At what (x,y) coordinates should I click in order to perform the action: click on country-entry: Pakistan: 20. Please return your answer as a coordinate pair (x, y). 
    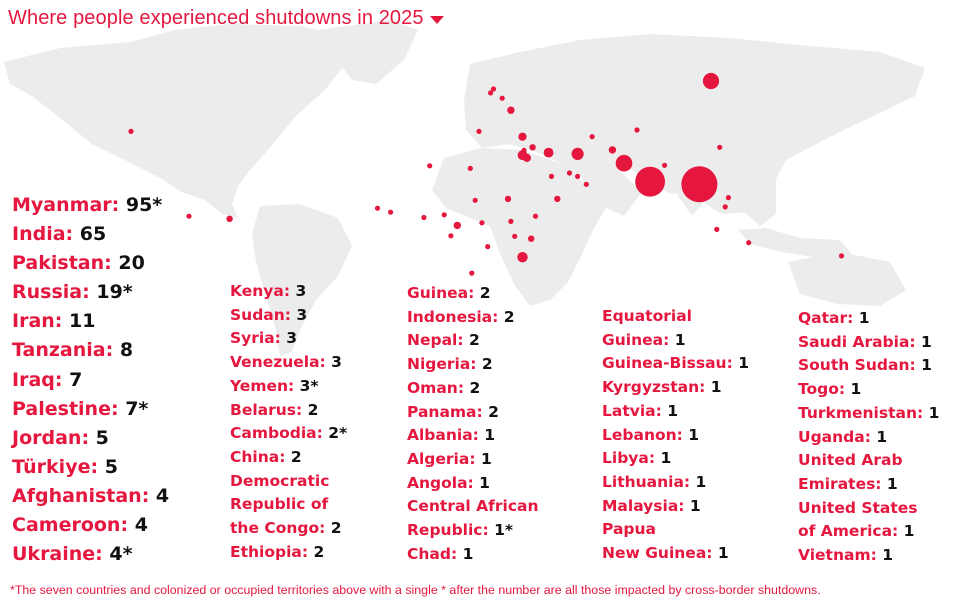
    Looking at the image, I should click on (90, 263).